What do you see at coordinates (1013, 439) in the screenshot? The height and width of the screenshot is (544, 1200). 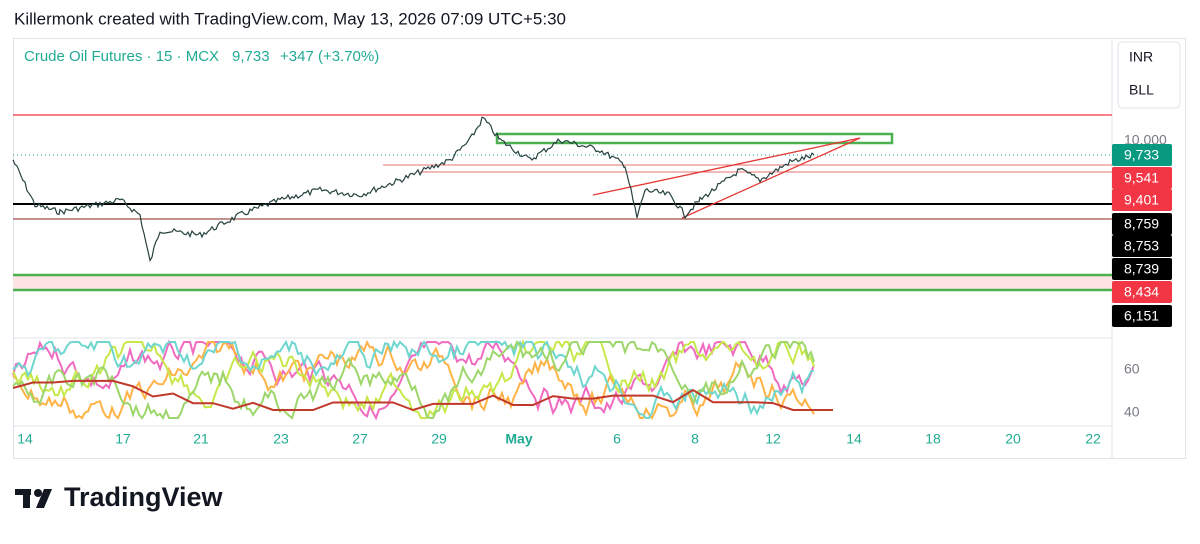 I see `time-tick: 20` at bounding box center [1013, 439].